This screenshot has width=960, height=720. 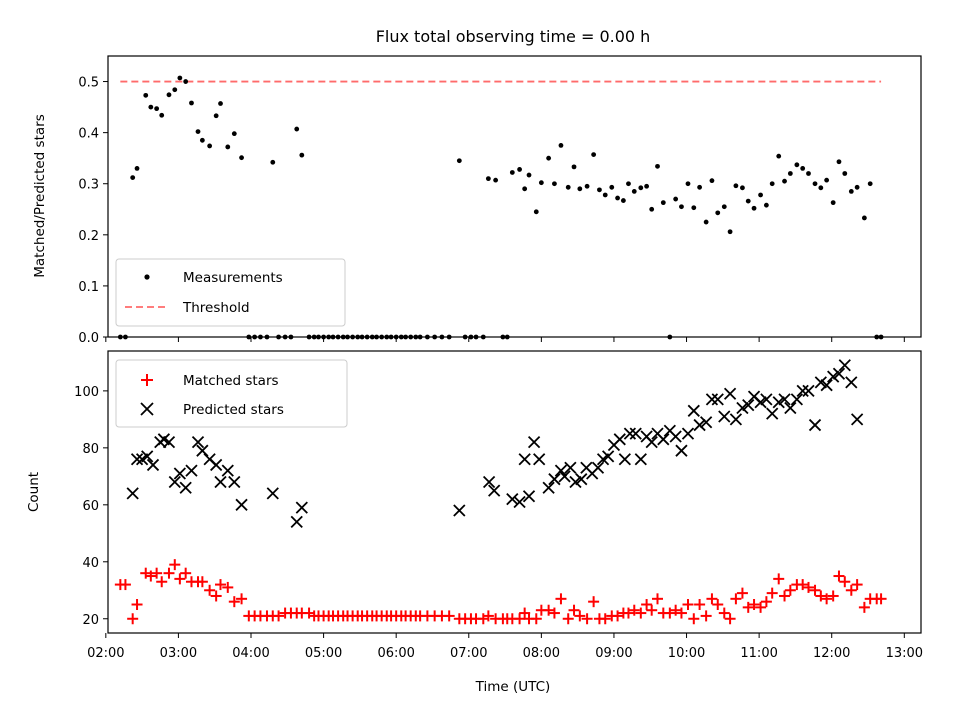 What do you see at coordinates (231, 381) in the screenshot?
I see `legend-matched-label: Matched stars` at bounding box center [231, 381].